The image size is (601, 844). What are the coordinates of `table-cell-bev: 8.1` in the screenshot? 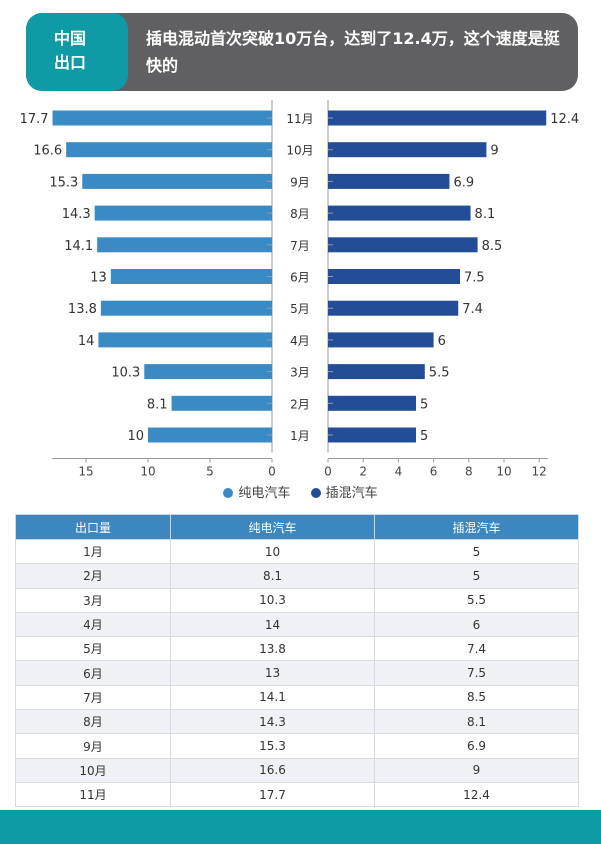 It's located at (272, 576).